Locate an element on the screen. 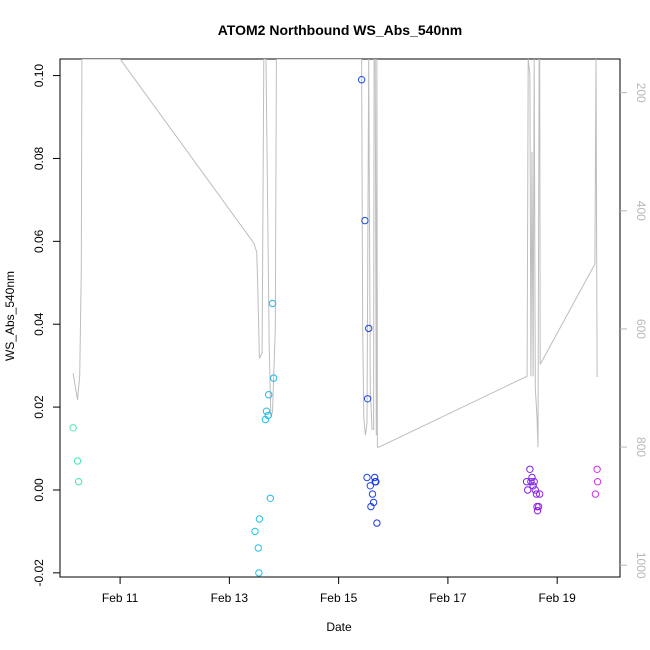  y-tick-label-6: 0.10 is located at coordinates (39, 76).